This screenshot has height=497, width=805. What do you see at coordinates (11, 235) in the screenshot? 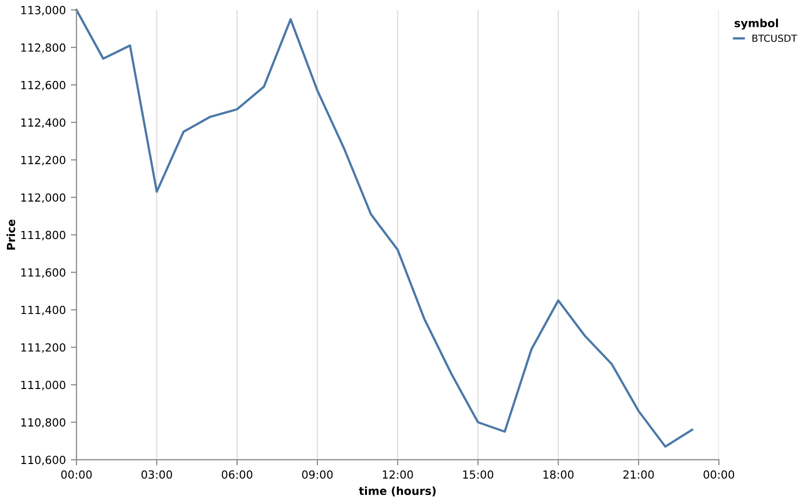
I see `y-axis-title: Price` at bounding box center [11, 235].